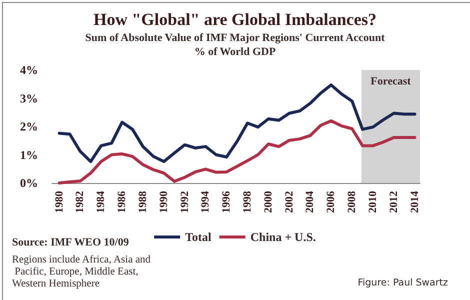 The width and height of the screenshot is (470, 300). Describe the element at coordinates (289, 201) in the screenshot. I see `x-tick-label: 2002` at that location.